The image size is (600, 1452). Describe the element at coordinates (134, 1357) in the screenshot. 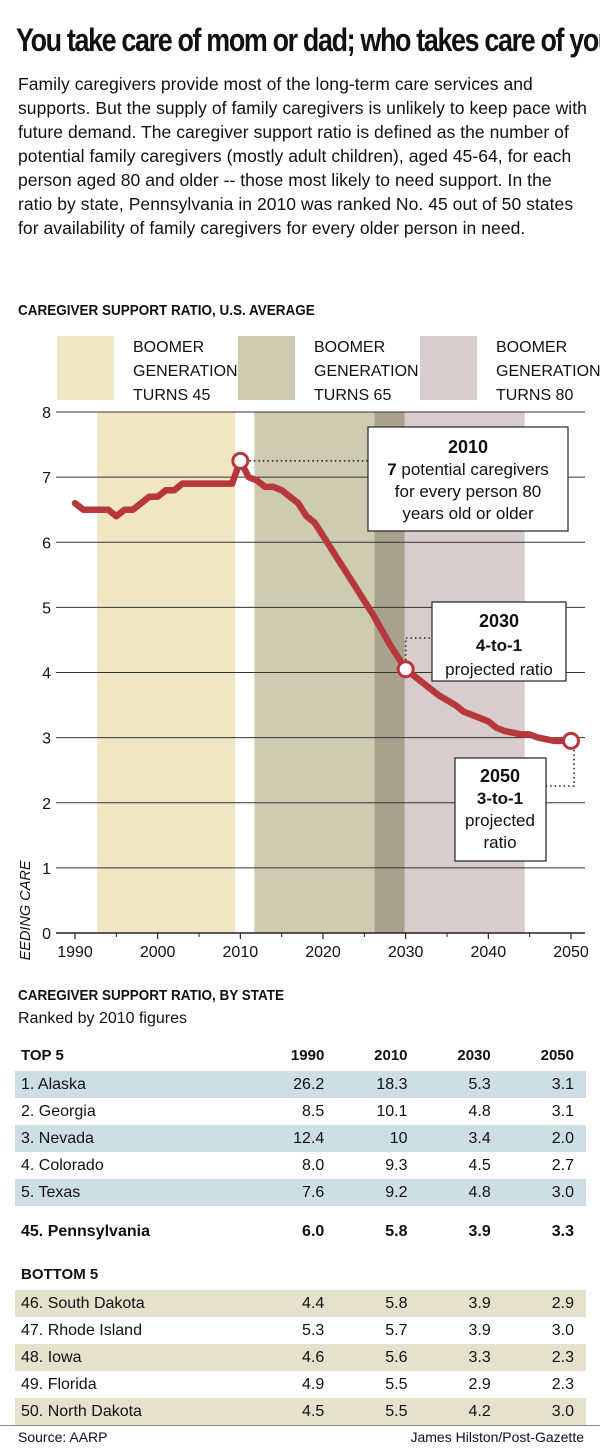

I see `state-name: 48. Iowa` at that location.